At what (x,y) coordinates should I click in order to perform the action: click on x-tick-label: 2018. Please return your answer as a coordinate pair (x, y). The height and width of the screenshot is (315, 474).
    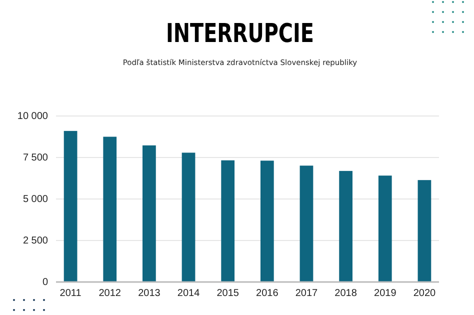
    Looking at the image, I should click on (346, 294).